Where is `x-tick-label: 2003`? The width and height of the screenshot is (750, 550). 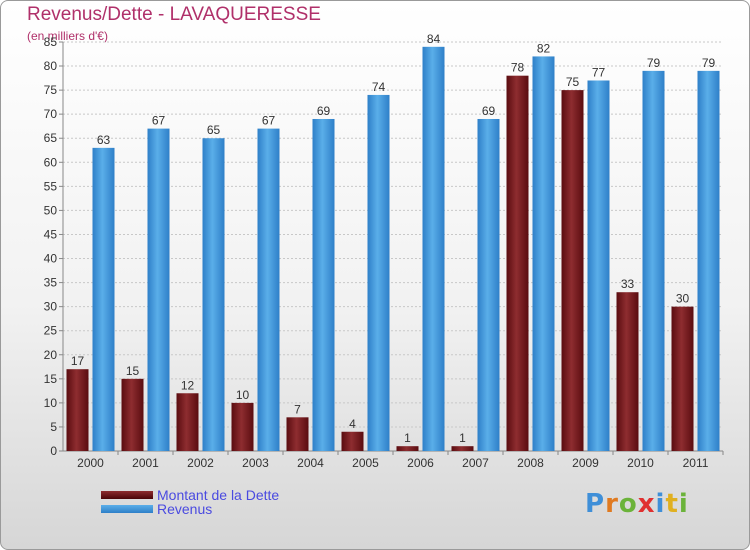 x-tick-label: 2003 is located at coordinates (255, 463).